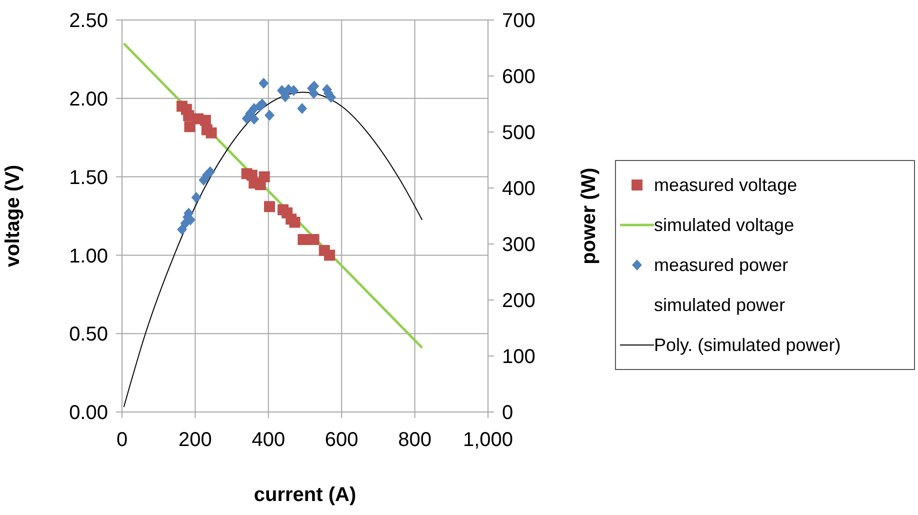 This screenshot has height=515, width=918. What do you see at coordinates (122, 440) in the screenshot?
I see `x-tick-label: 0` at bounding box center [122, 440].